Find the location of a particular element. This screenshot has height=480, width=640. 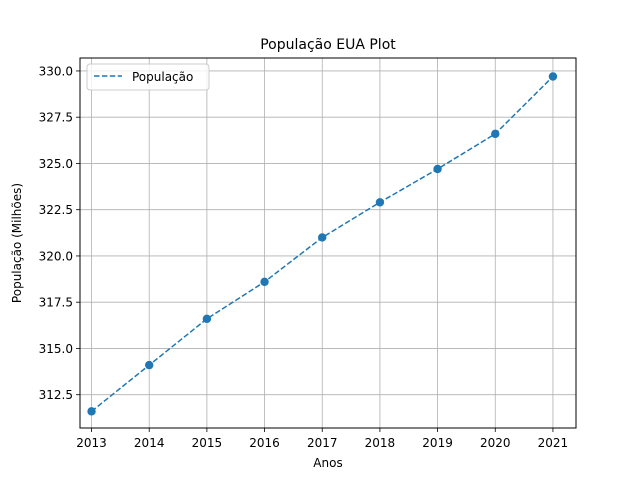

y-tick-label: 320.0 is located at coordinates (56, 256).